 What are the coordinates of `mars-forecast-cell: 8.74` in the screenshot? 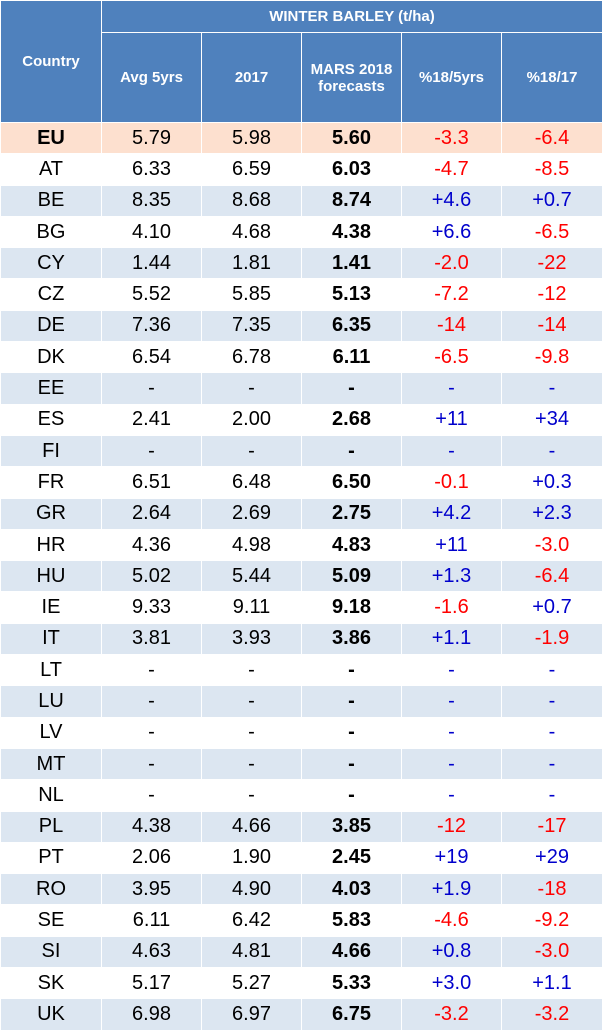 It's located at (351, 201).